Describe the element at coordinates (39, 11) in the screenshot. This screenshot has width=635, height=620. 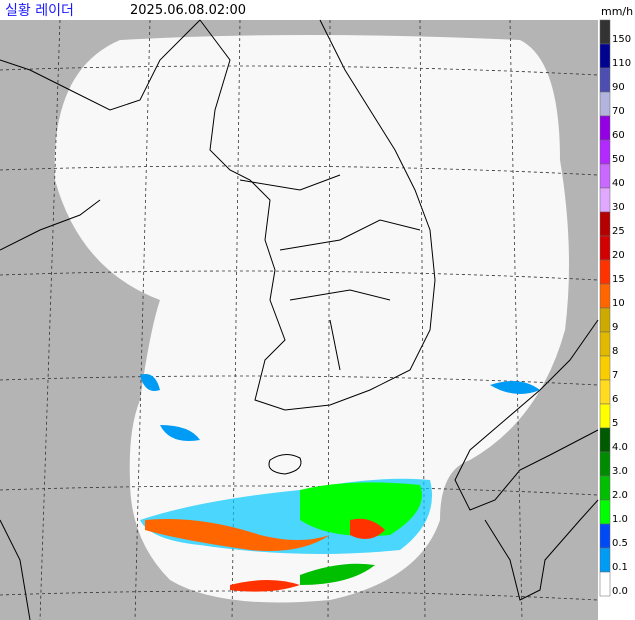
I see `title: 실황 레이더` at that location.